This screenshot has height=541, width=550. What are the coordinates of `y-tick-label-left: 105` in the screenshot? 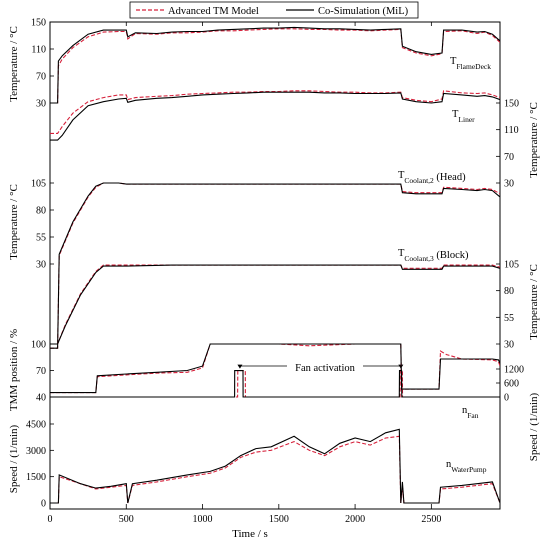 It's located at (38, 184).